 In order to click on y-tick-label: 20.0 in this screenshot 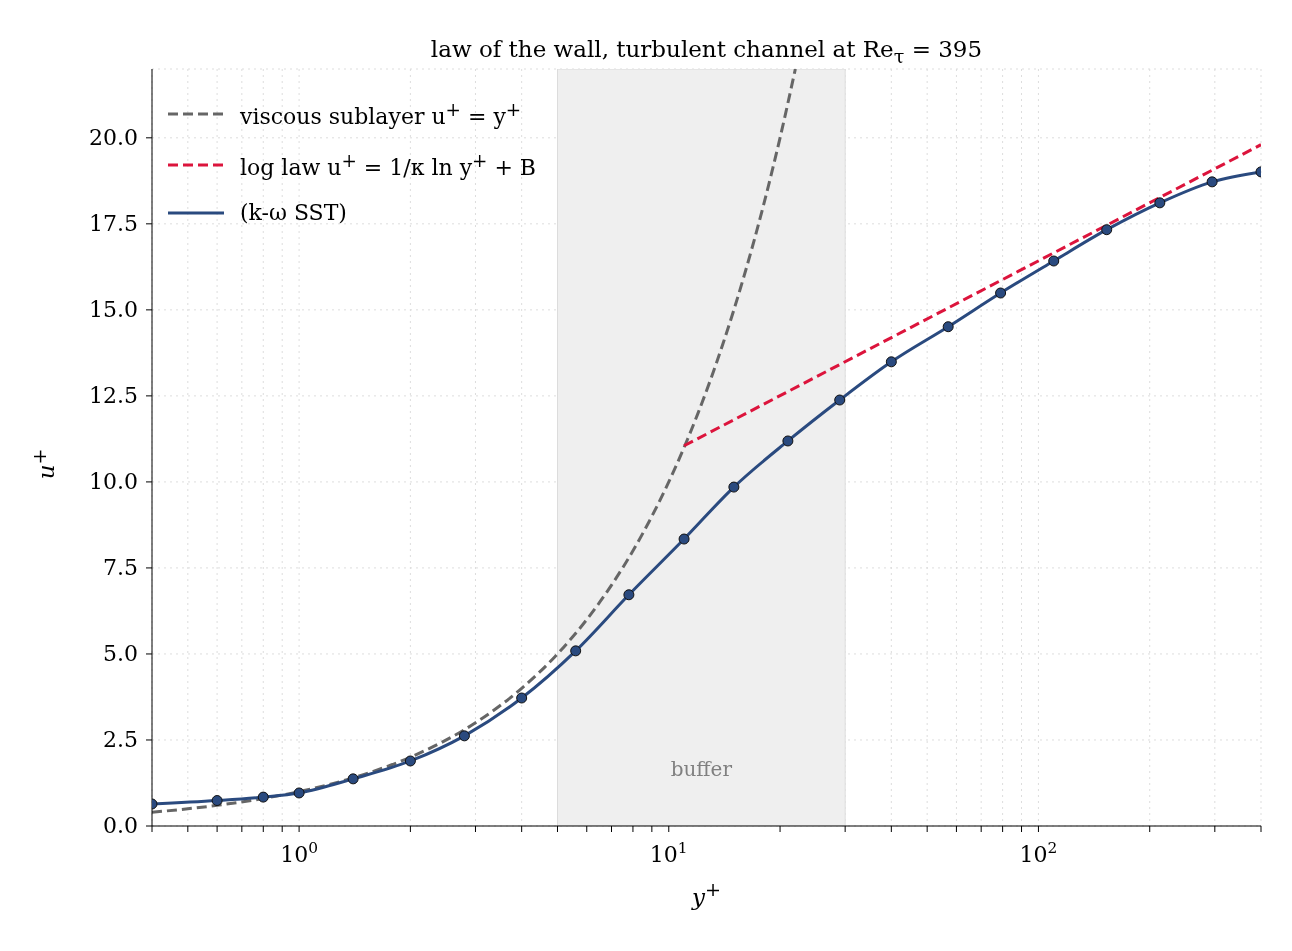, I will do `click(113, 137)`.